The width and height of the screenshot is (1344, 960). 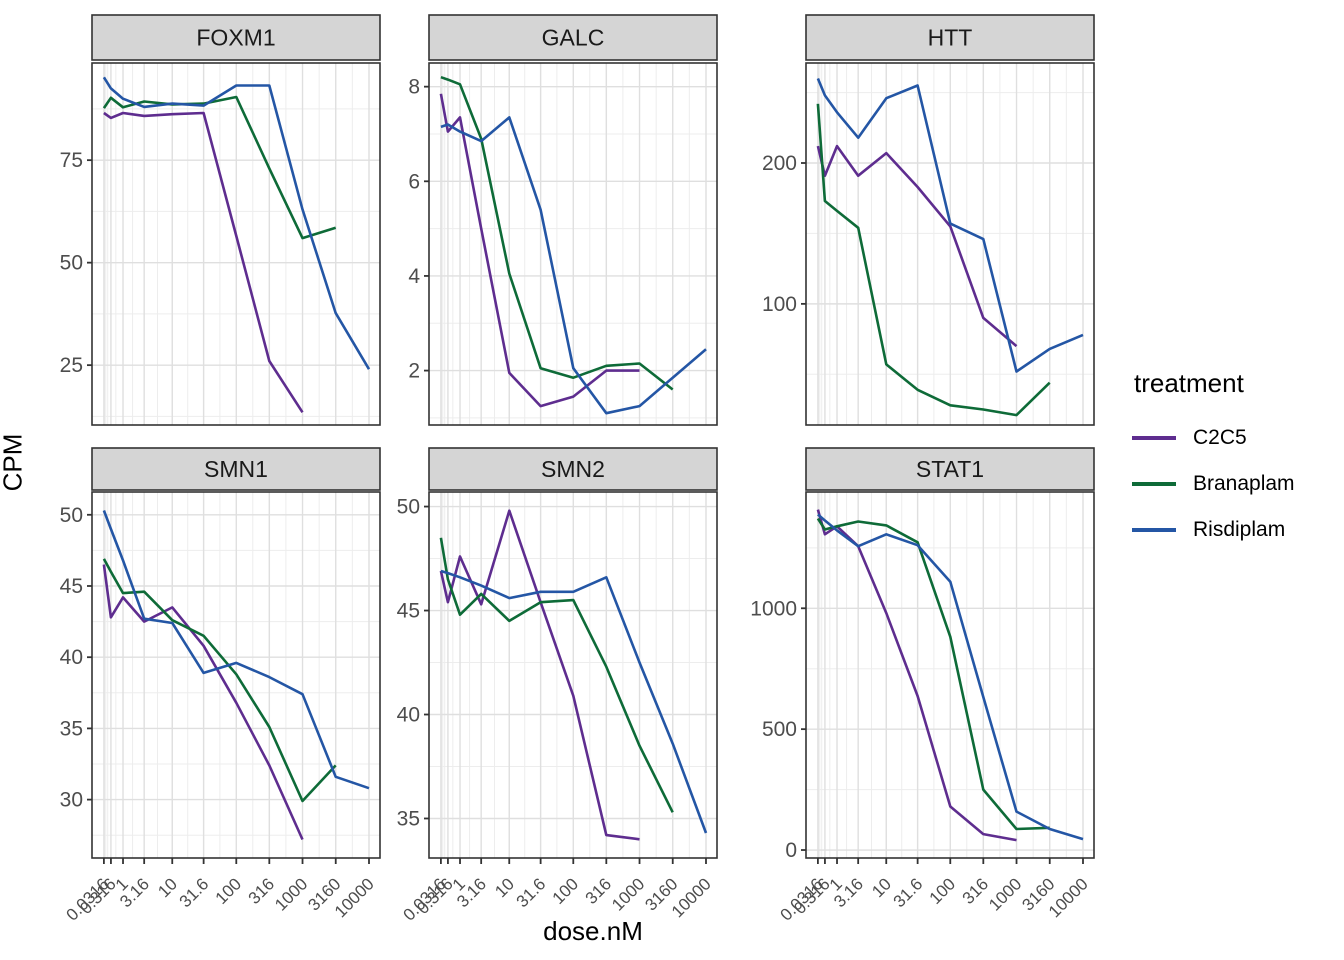 What do you see at coordinates (414, 87) in the screenshot?
I see `y-tick-label: 8` at bounding box center [414, 87].